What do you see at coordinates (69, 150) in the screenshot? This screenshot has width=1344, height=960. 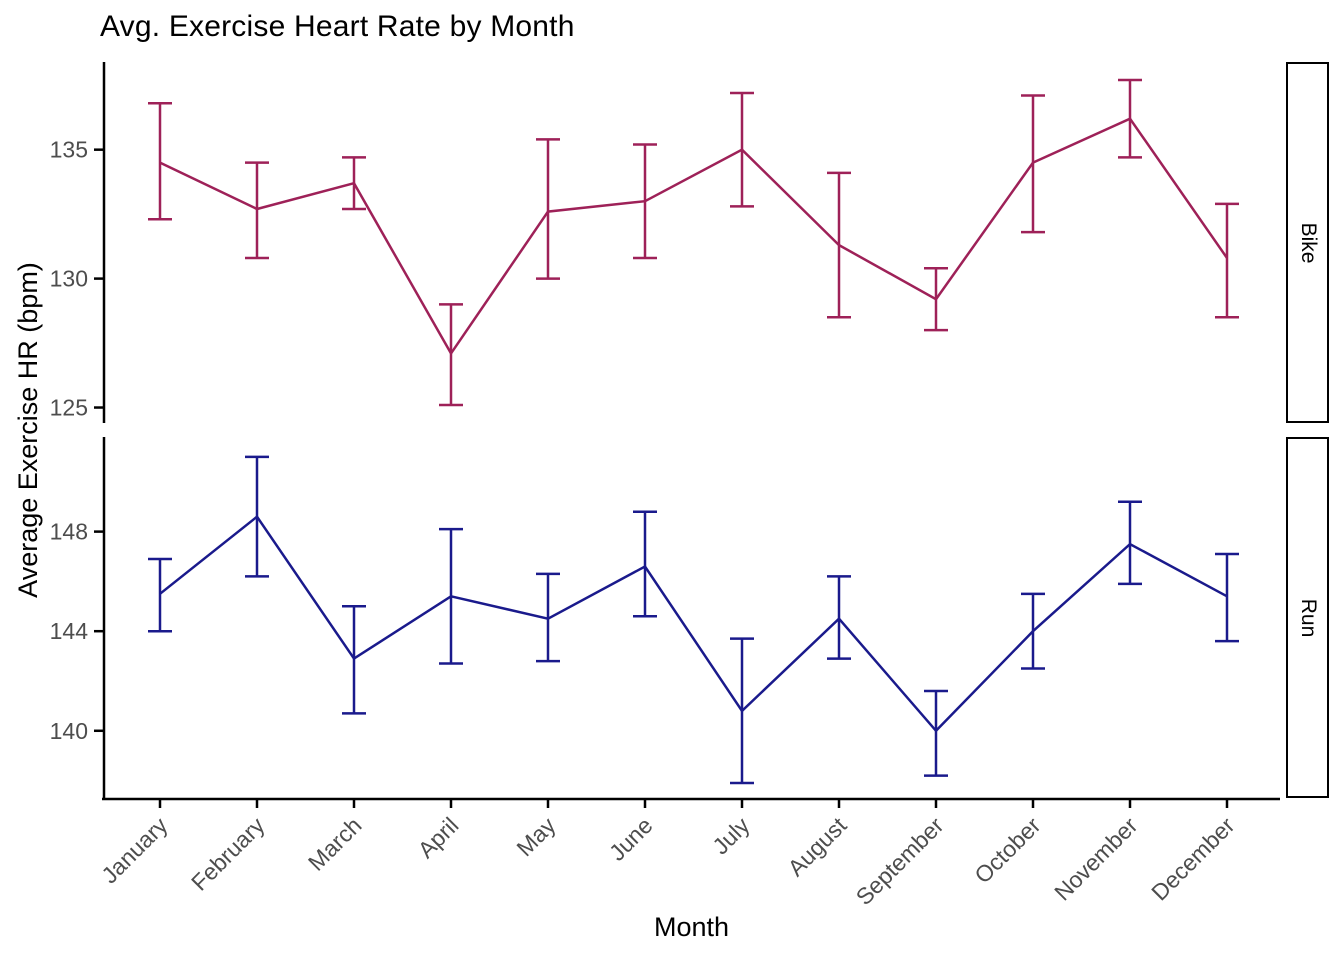 I see `bike-y-tick-label: 135` at bounding box center [69, 150].